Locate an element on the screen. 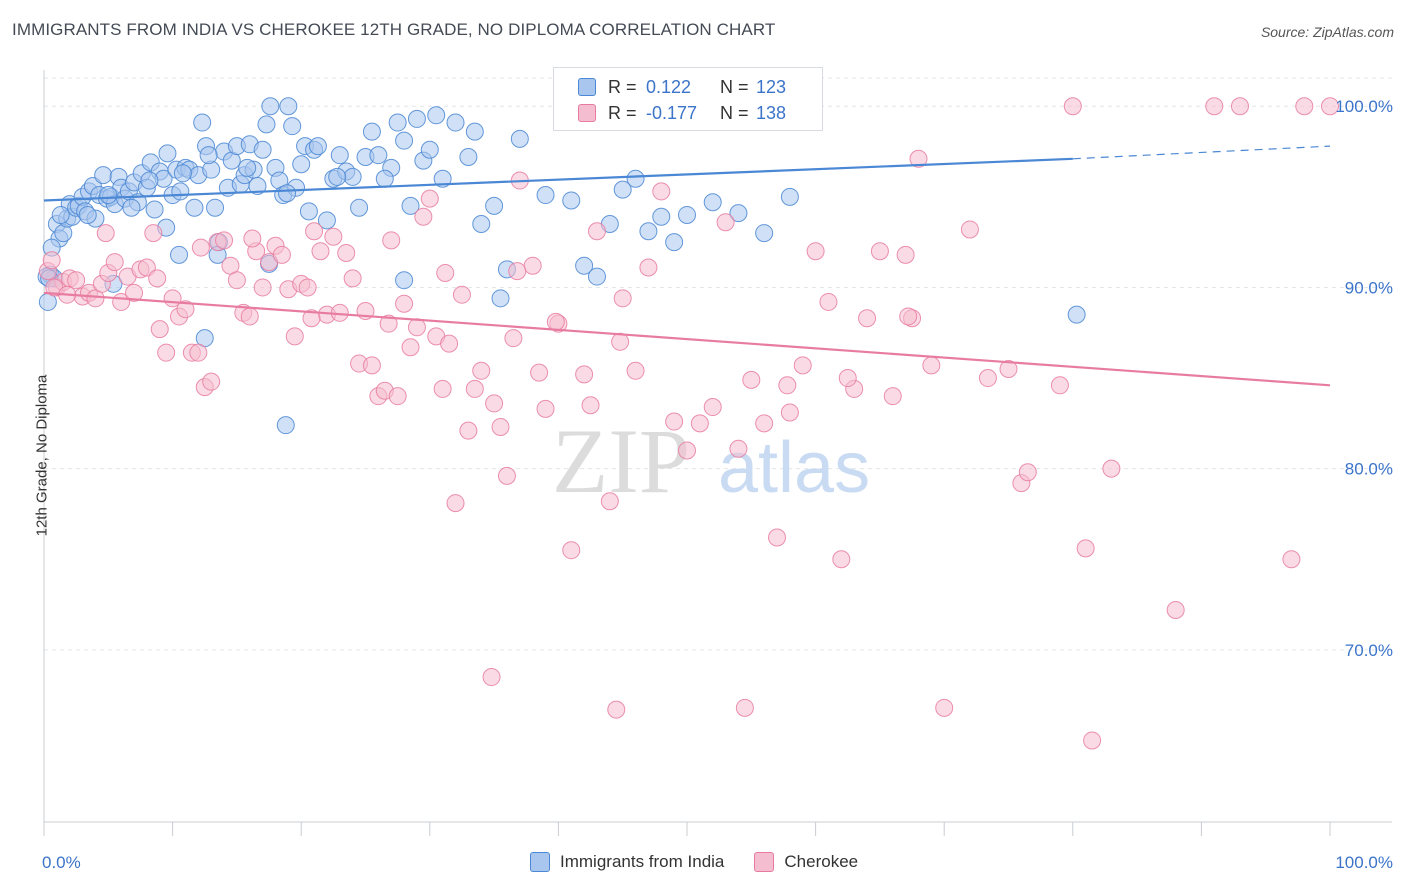 This screenshot has height=892, width=1406. legend-n-value: 123 is located at coordinates (771, 86).